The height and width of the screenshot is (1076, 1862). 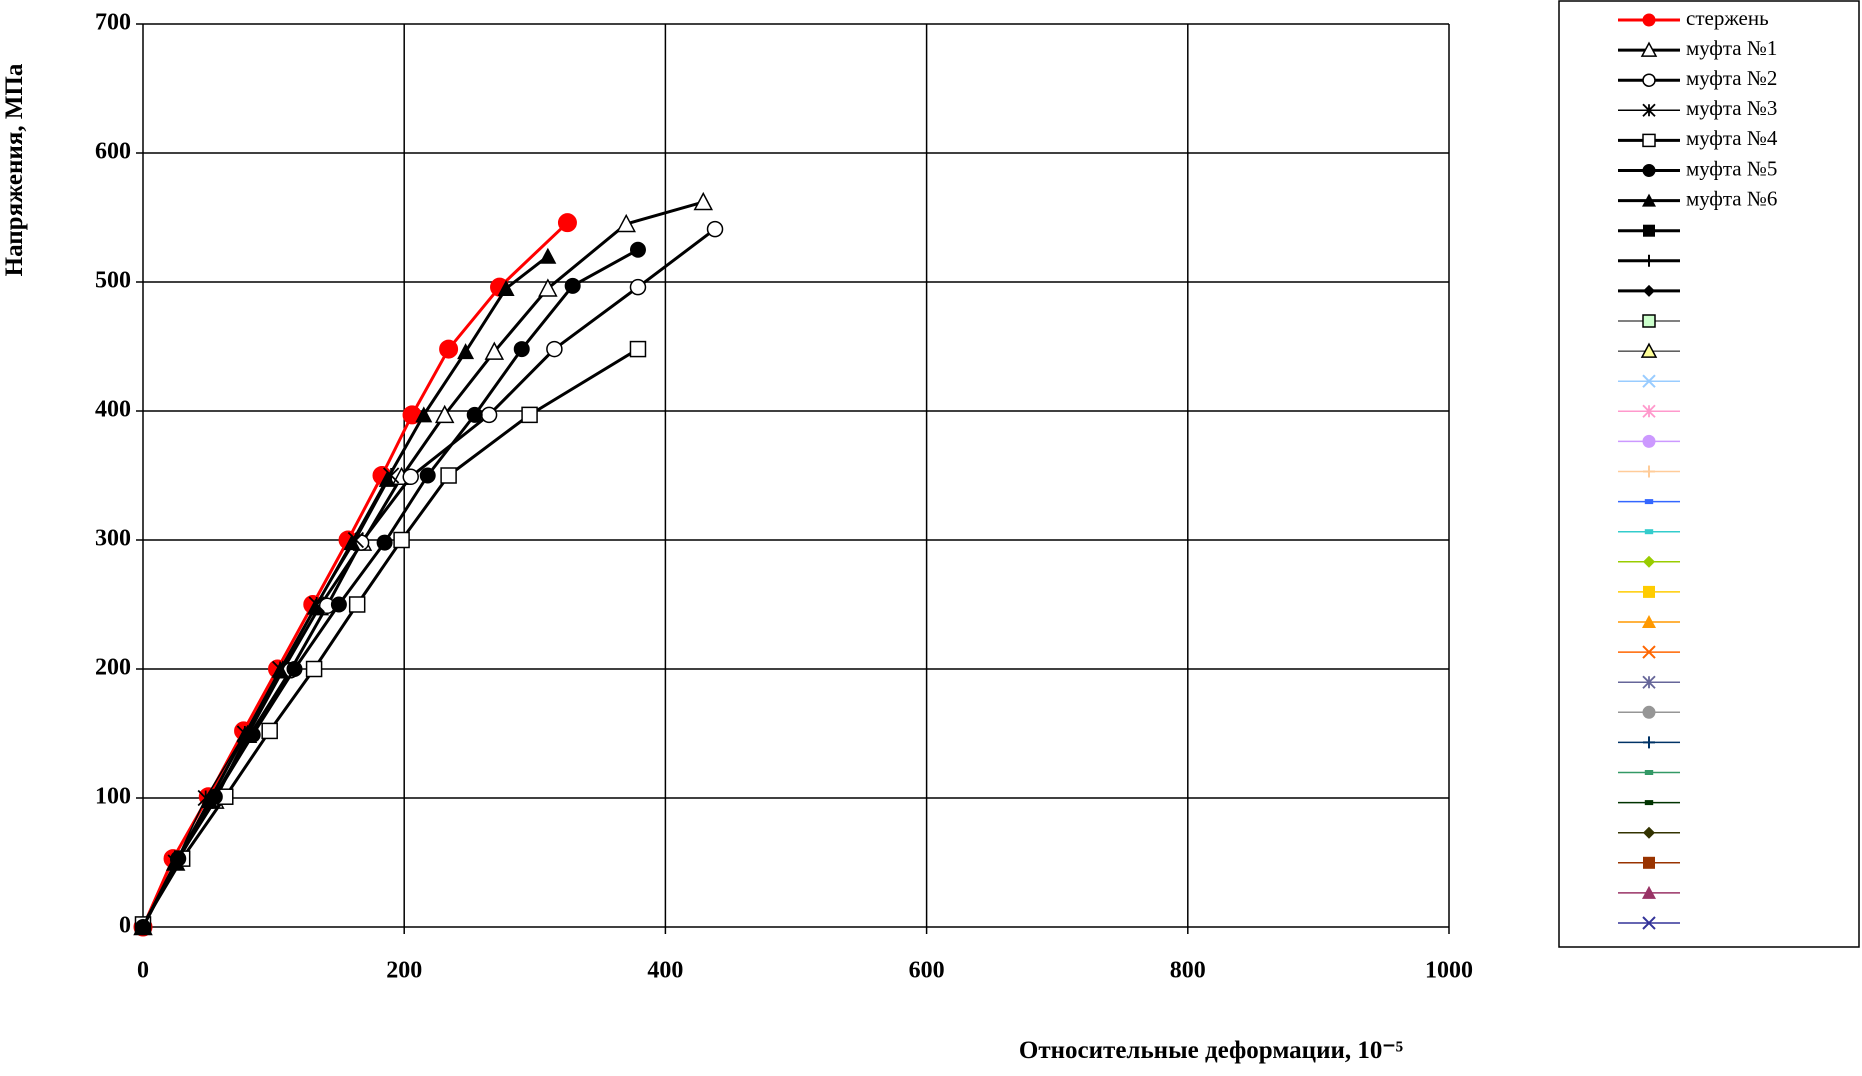 I want to click on legend-item: муфта №6, so click(x=1697, y=198).